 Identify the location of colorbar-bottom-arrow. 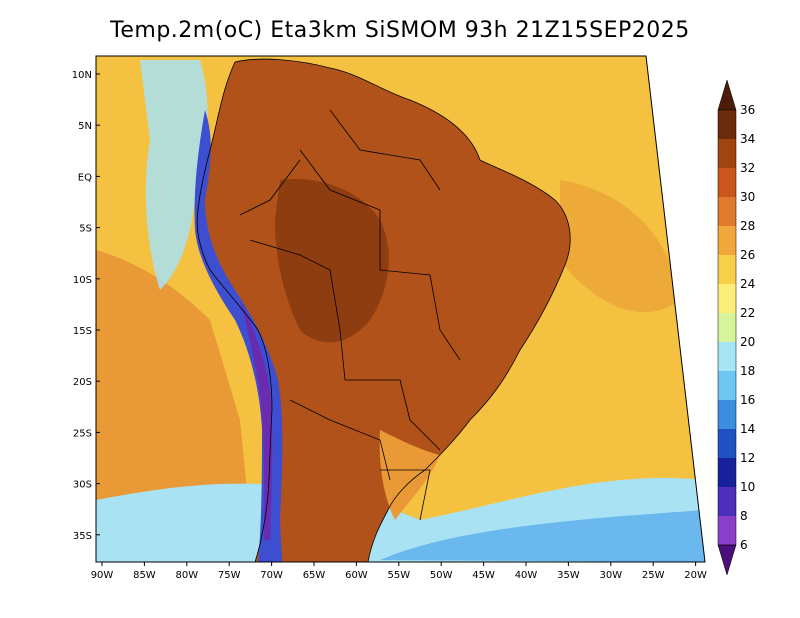
(727, 560).